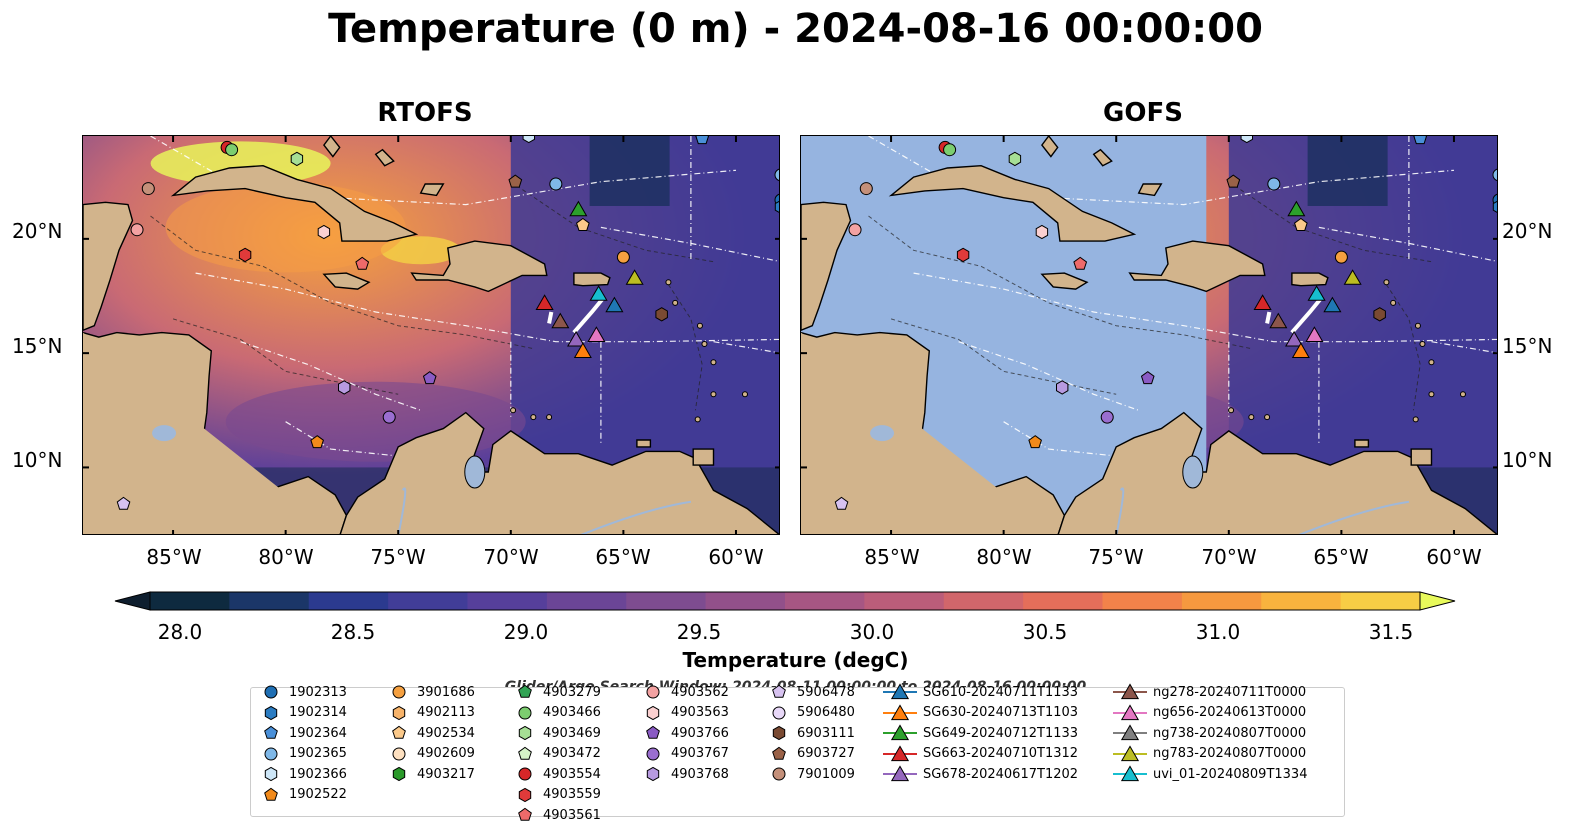 The height and width of the screenshot is (829, 1591). I want to click on legend-entry-4903768: 4903768, so click(685, 774).